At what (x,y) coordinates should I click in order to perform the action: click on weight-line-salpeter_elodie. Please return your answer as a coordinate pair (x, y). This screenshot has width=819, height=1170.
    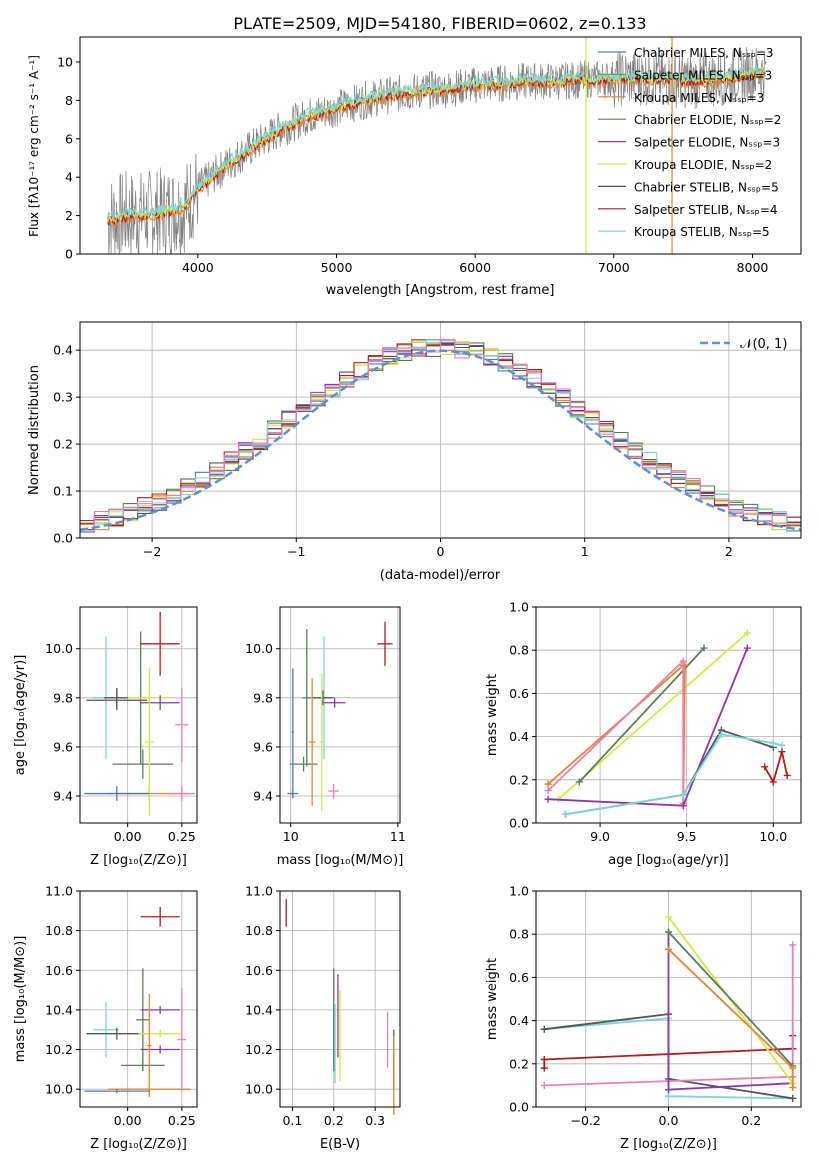
    Looking at the image, I should click on (730, 1011).